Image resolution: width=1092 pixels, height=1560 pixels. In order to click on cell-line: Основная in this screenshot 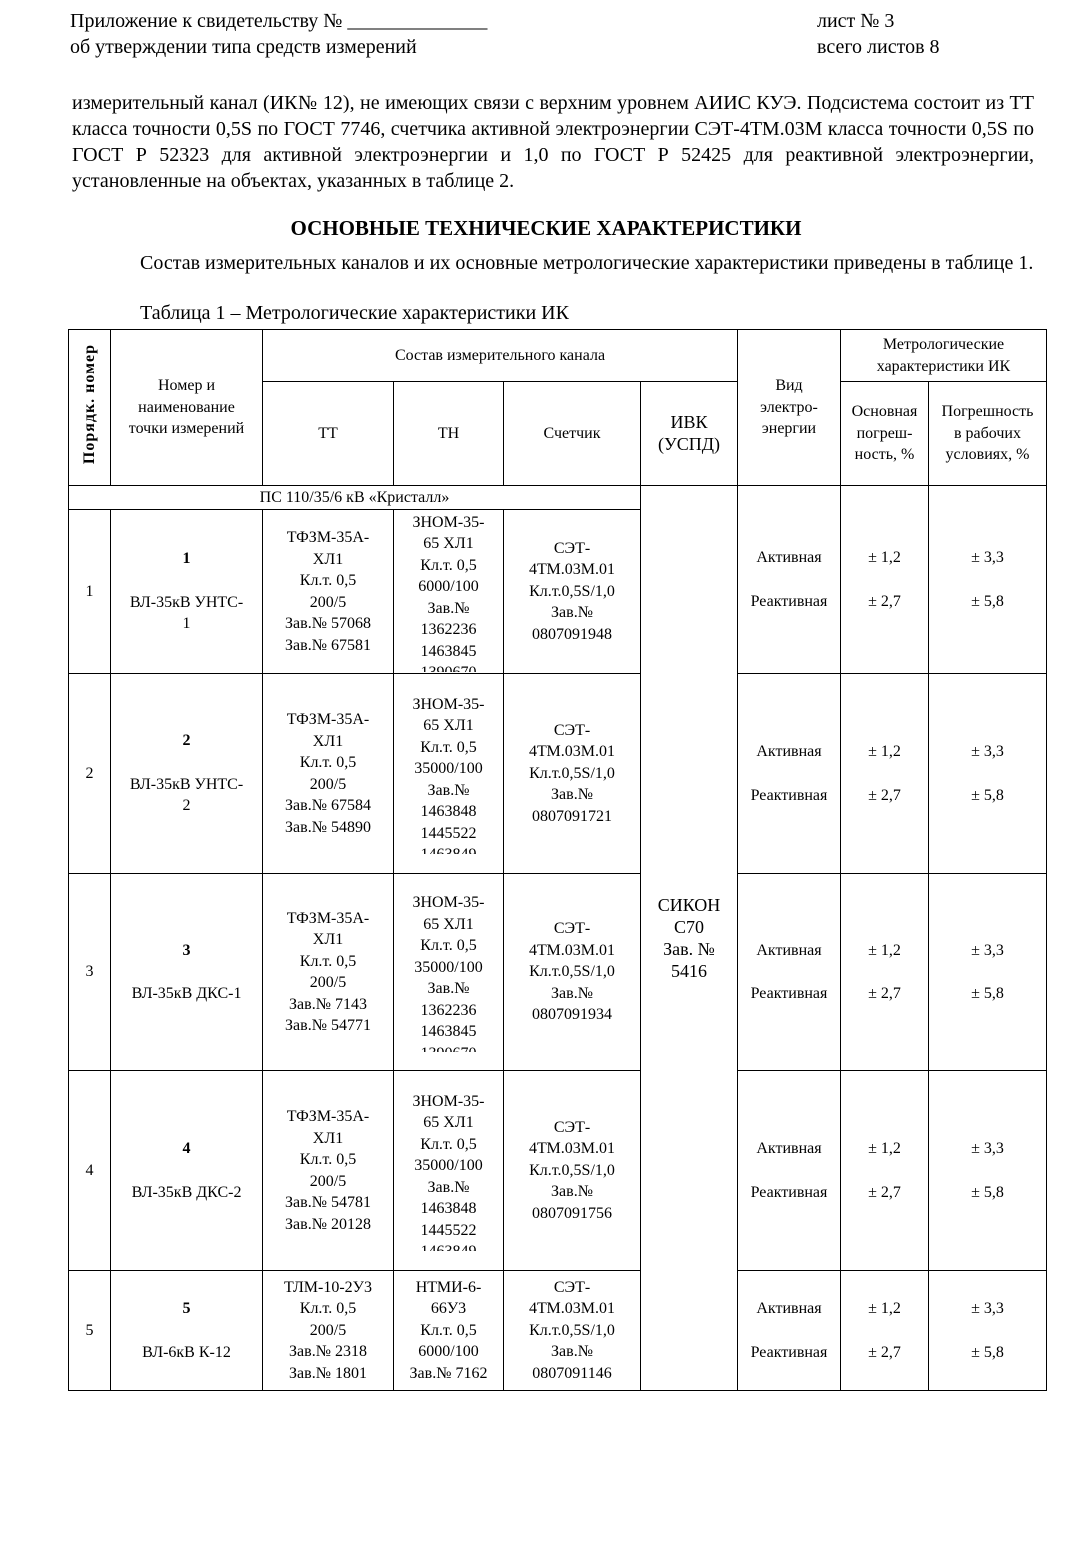, I will do `click(884, 412)`.